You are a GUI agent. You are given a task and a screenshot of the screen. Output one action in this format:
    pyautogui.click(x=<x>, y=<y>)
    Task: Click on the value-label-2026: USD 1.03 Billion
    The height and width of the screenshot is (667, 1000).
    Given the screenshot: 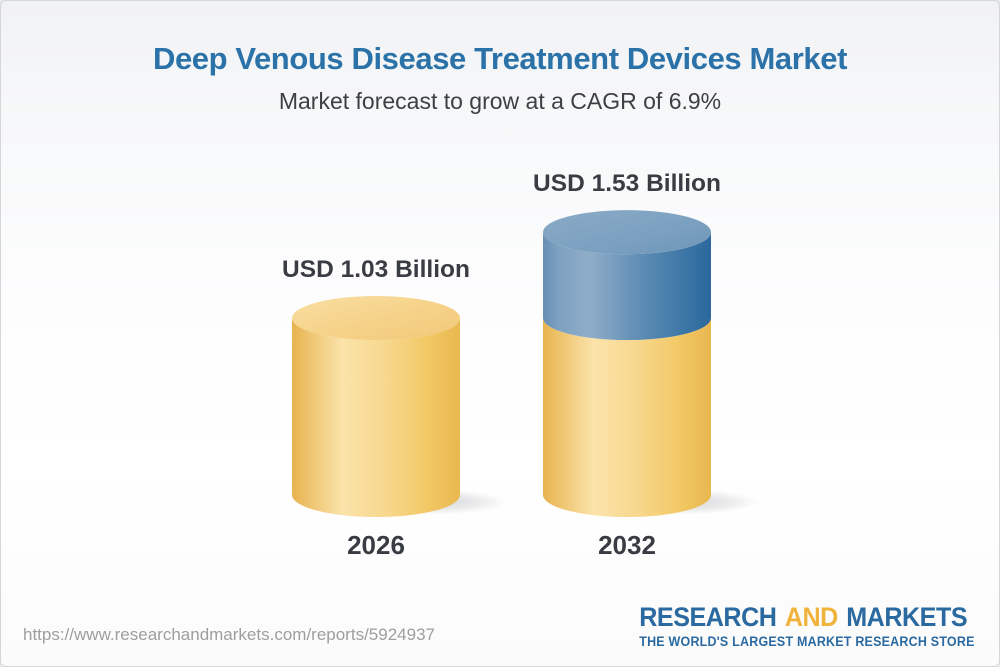 What is the action you would take?
    pyautogui.click(x=376, y=270)
    